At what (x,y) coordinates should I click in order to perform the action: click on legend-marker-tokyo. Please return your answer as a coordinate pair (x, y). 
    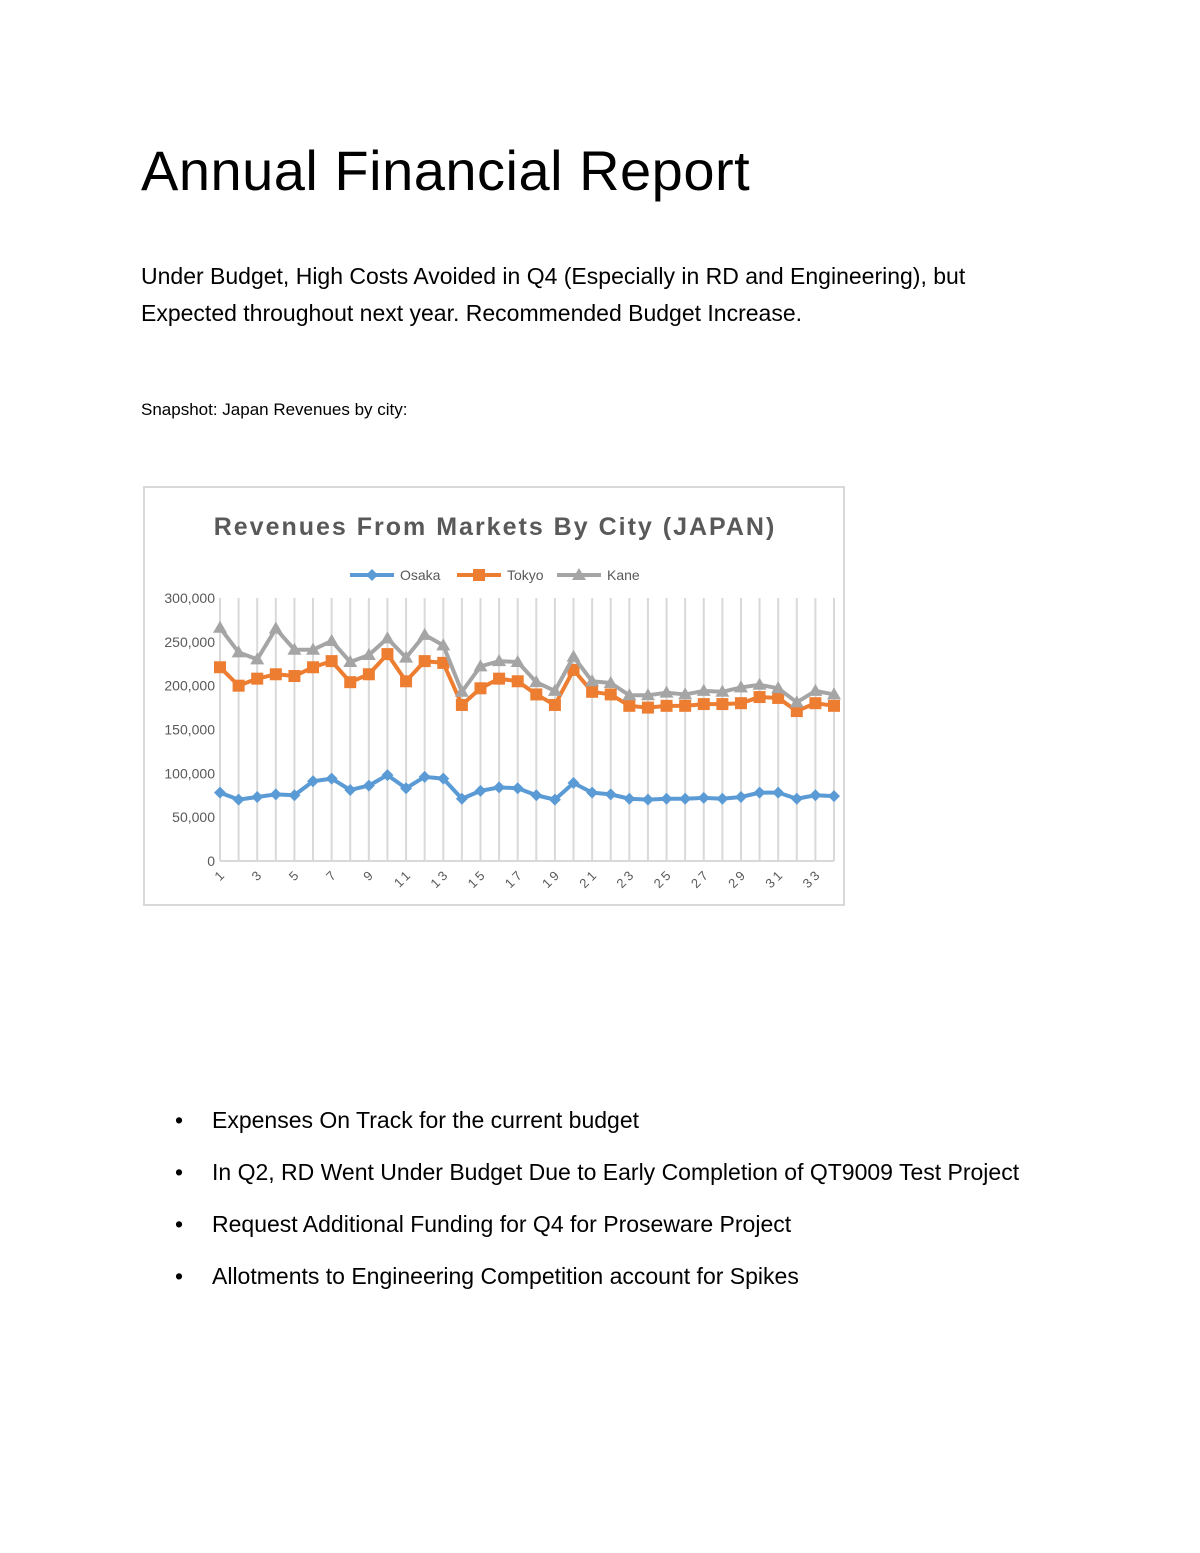
    Looking at the image, I should click on (479, 575).